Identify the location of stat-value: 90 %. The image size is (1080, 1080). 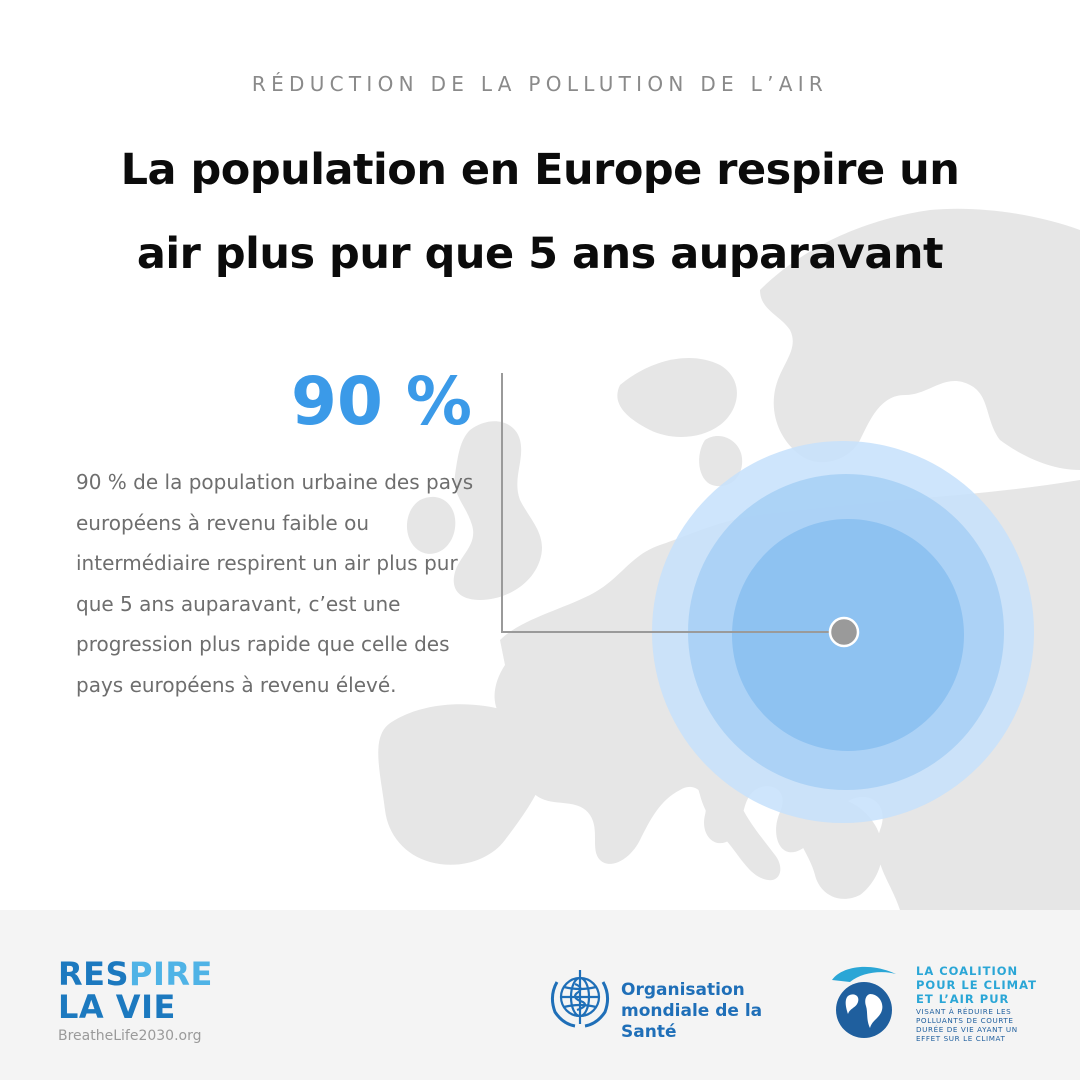
(381, 401).